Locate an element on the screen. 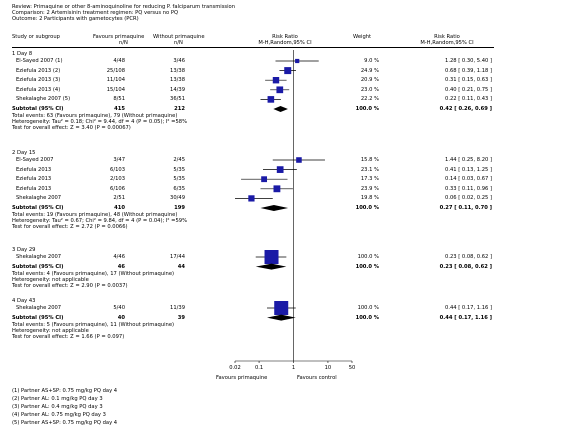 This screenshot has width=566, height=443. col-rr2-method-header: M-H,Random,95% CI is located at coordinates (447, 43).